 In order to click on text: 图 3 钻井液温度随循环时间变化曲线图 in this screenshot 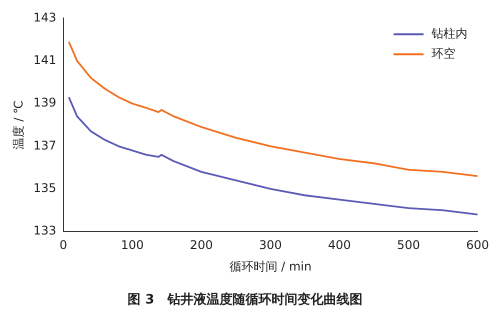, I will do `click(245, 300)`.